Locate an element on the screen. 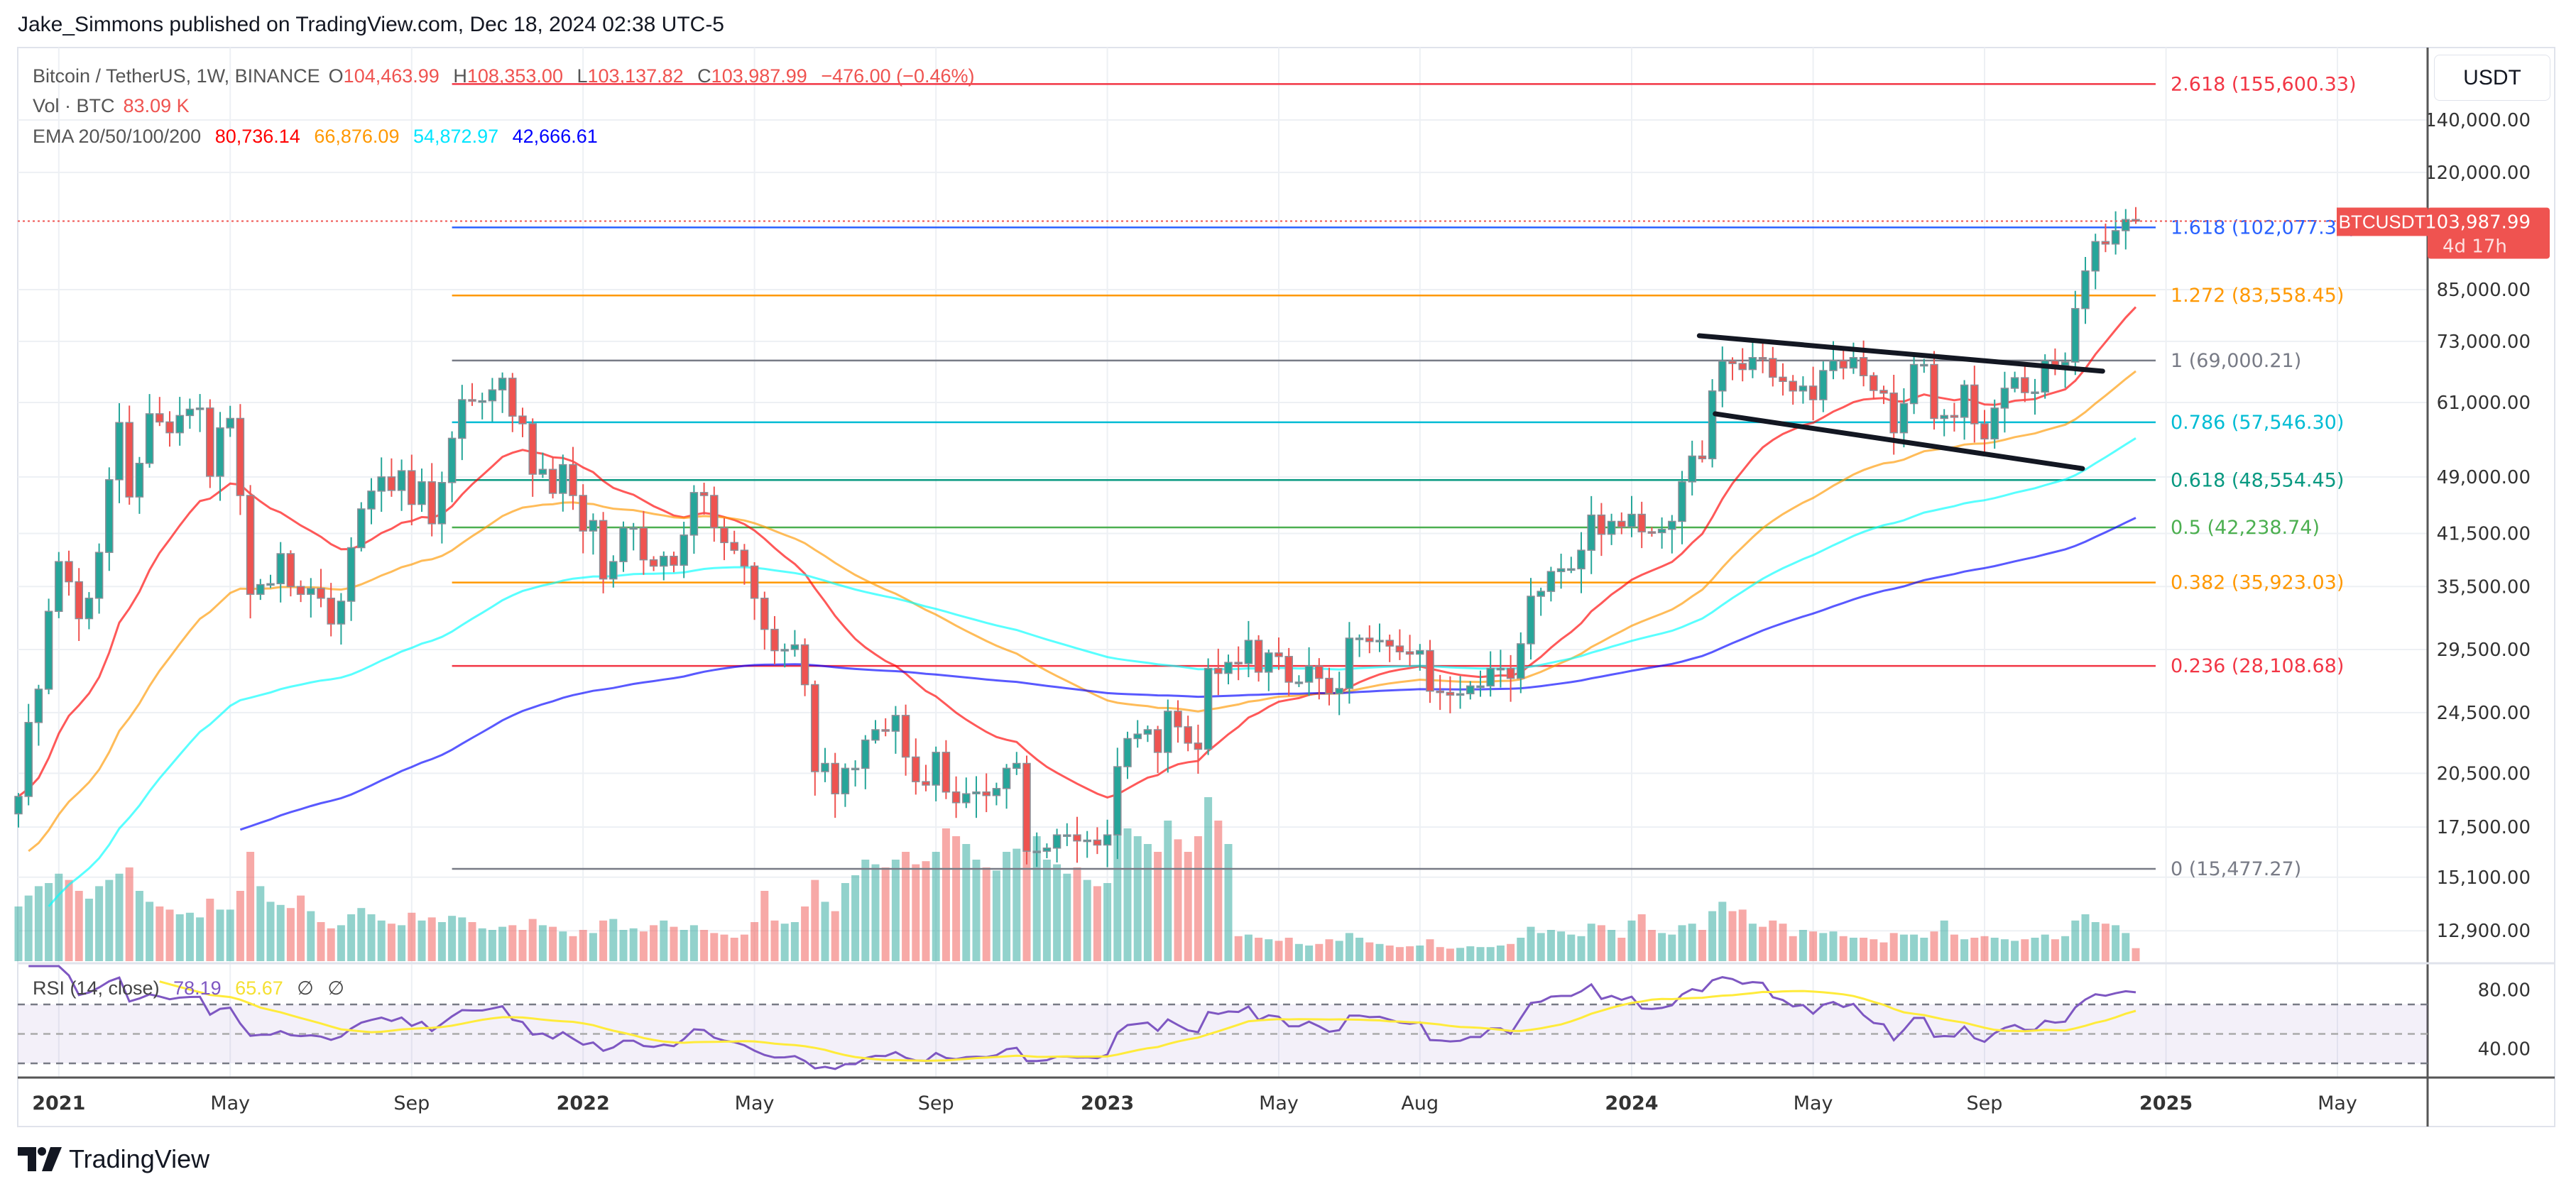 Image resolution: width=2576 pixels, height=1189 pixels. volume-label: Vol · BTC is located at coordinates (74, 106).